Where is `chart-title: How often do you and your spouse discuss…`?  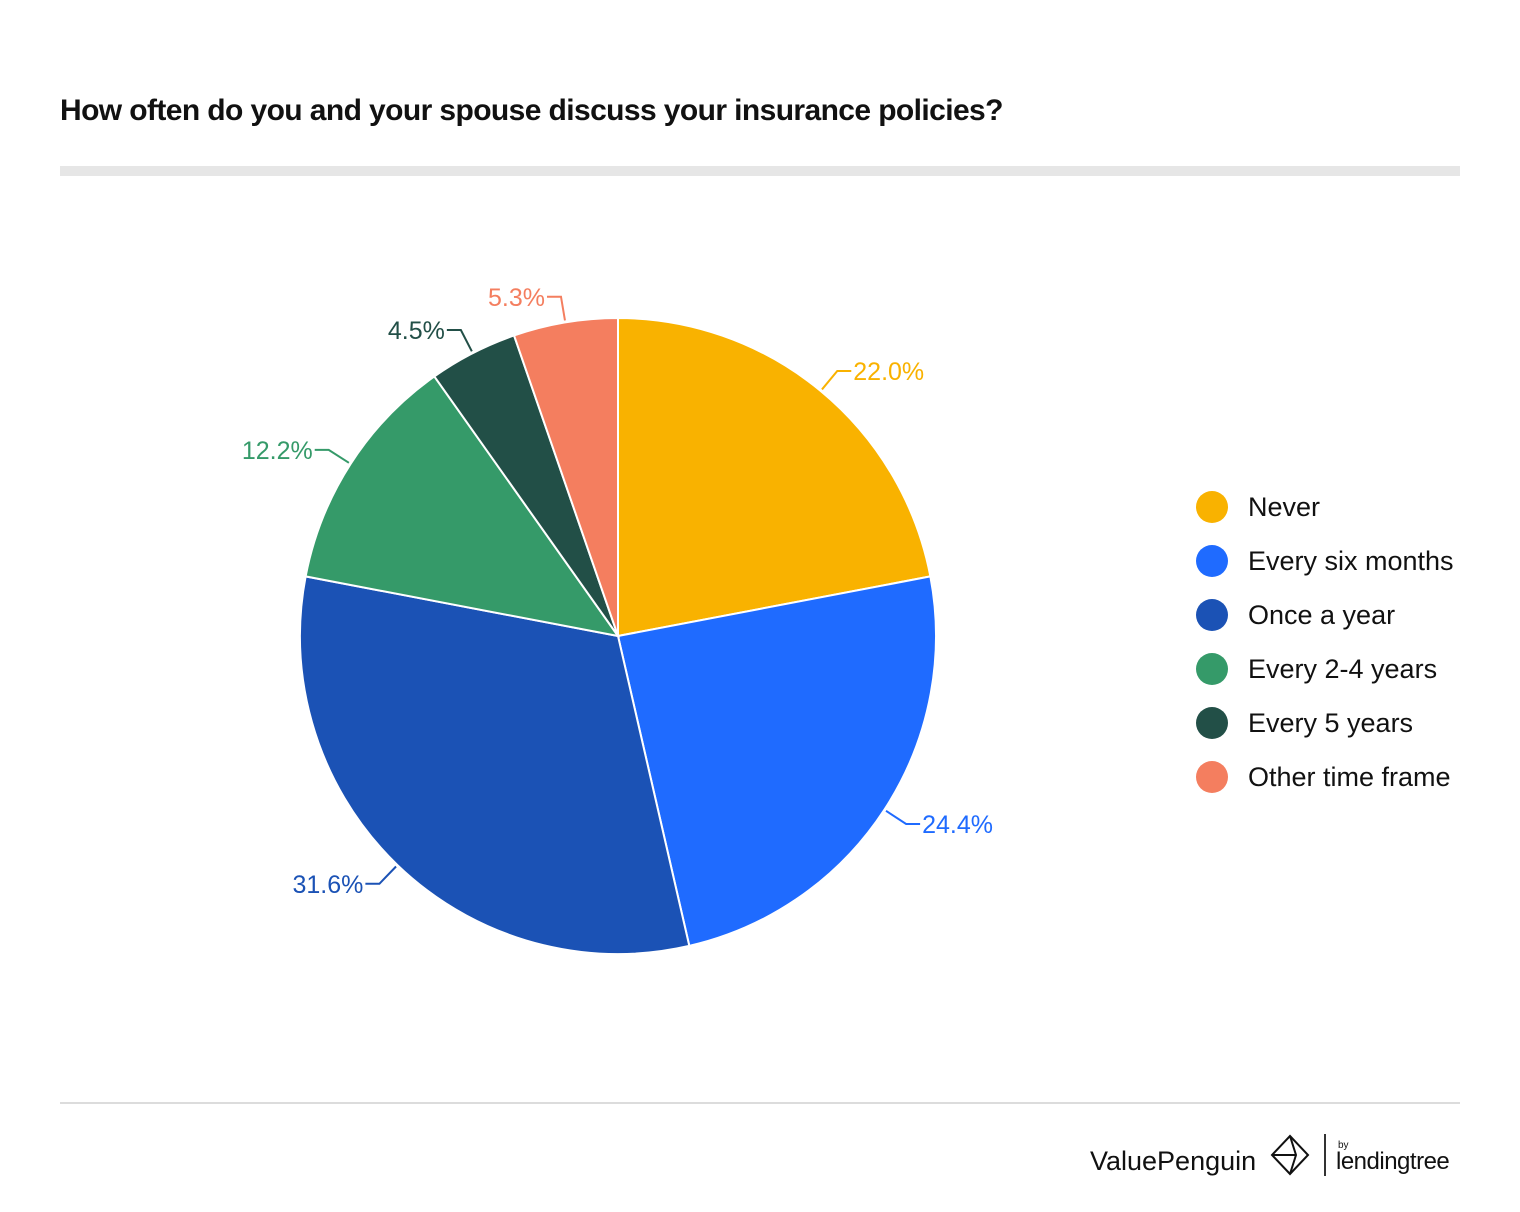 chart-title: How often do you and your spouse discuss… is located at coordinates (531, 110).